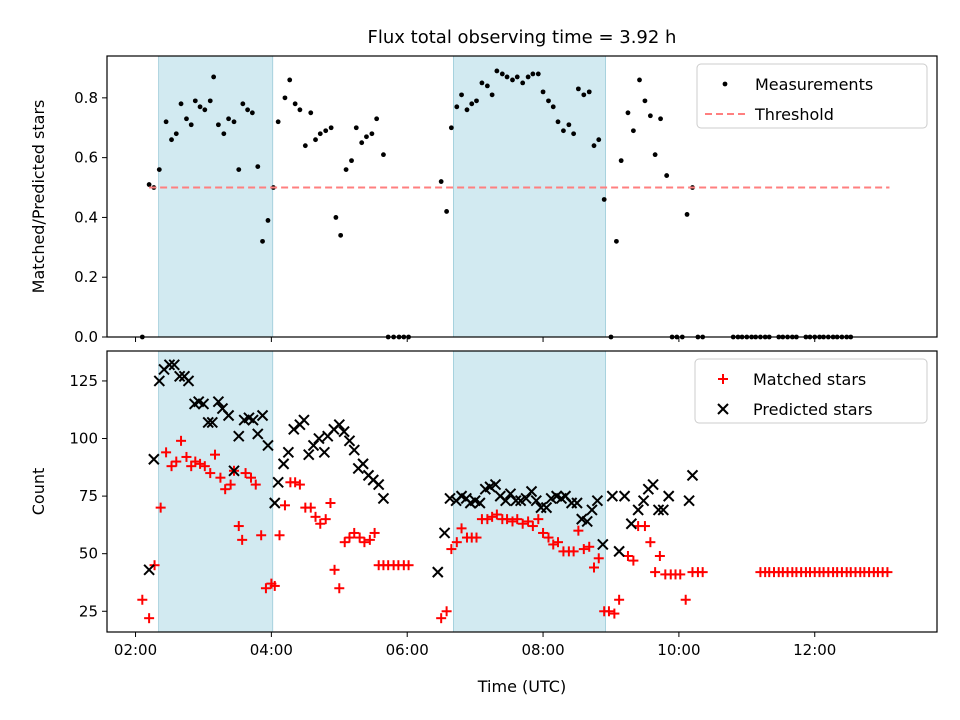 The width and height of the screenshot is (960, 720). I want to click on y-tick-label: 0.8, so click(86, 98).